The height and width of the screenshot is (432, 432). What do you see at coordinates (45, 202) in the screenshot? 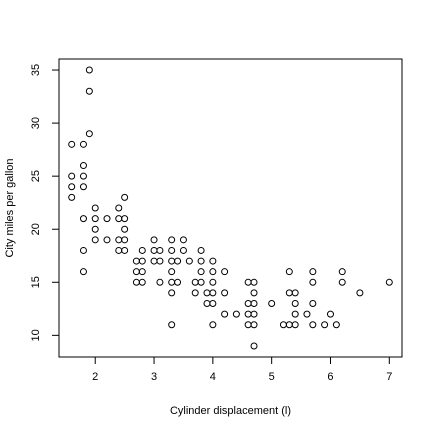
I see `y-axis: 10 15 20 25 30 35` at bounding box center [45, 202].